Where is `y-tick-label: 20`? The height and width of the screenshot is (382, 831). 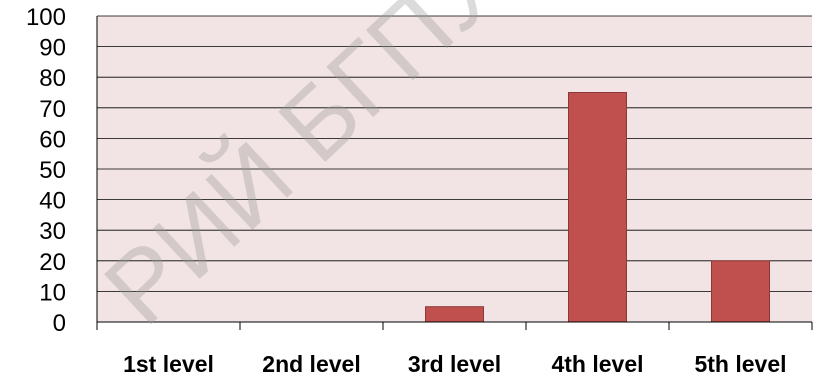
y-tick-label: 20 is located at coordinates (52, 262).